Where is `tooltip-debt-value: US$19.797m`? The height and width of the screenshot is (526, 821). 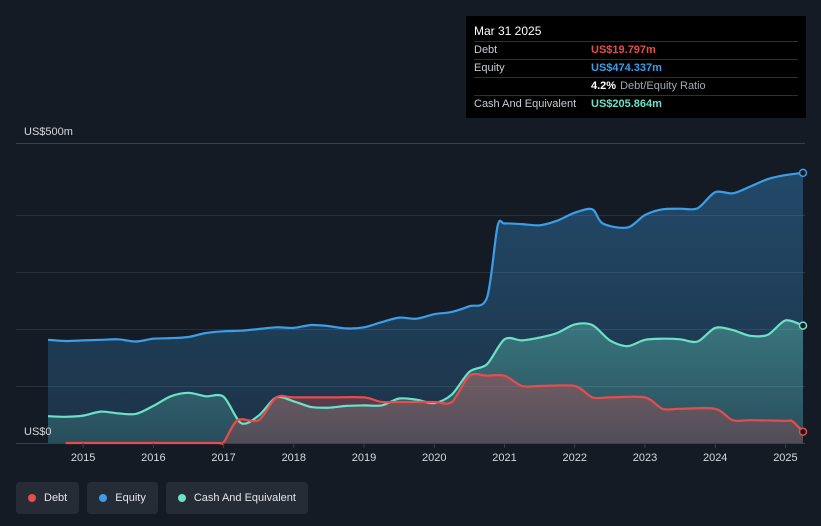
tooltip-debt-value: US$19.797m is located at coordinates (623, 50).